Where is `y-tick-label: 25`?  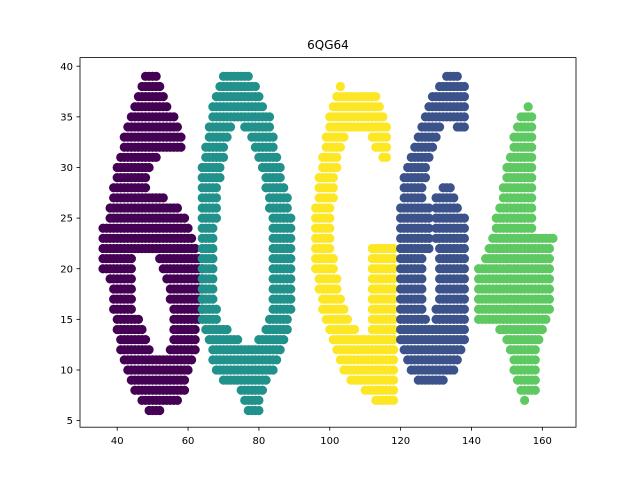
y-tick-label: 25 is located at coordinates (66, 219).